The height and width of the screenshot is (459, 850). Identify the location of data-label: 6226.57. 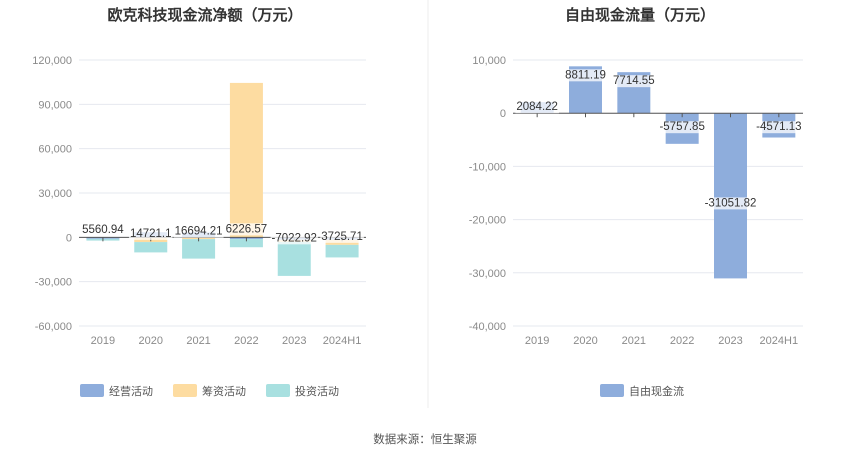
(247, 229).